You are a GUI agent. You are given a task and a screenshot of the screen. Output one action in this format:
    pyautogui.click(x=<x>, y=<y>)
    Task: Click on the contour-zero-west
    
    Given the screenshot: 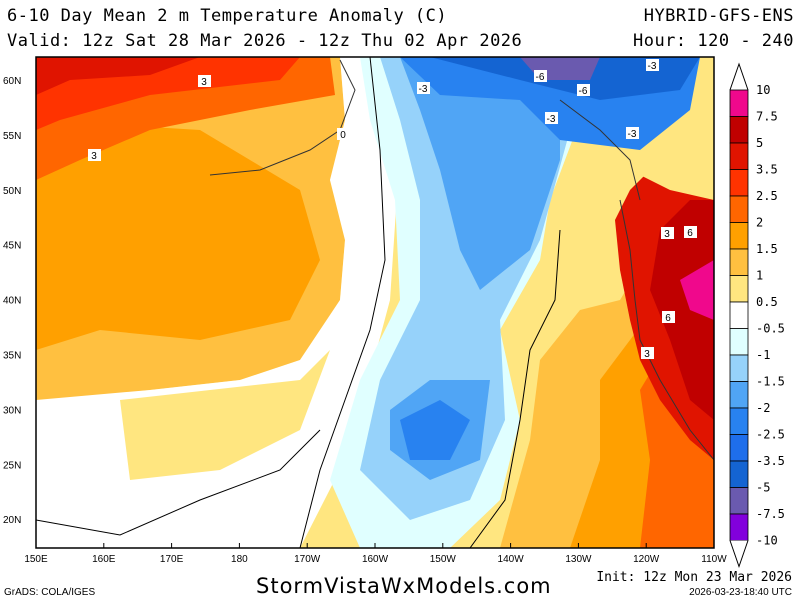 What is the action you would take?
    pyautogui.click(x=342, y=302)
    